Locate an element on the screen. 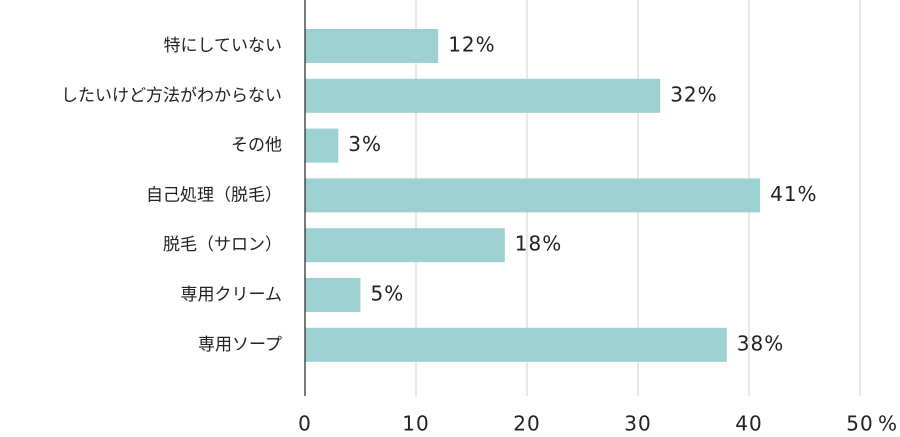 This screenshot has width=900, height=437. x-tick-label: 40 is located at coordinates (748, 424).